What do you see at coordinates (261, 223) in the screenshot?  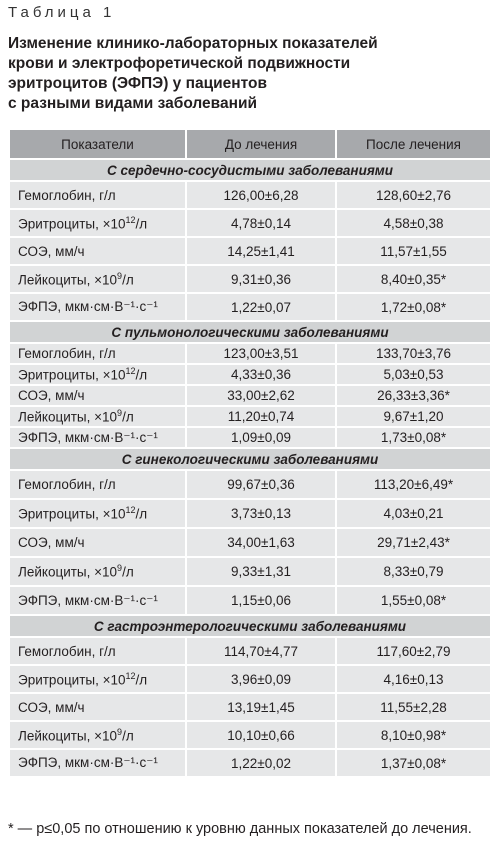 I see `value-before: 4,78±0,14` at bounding box center [261, 223].